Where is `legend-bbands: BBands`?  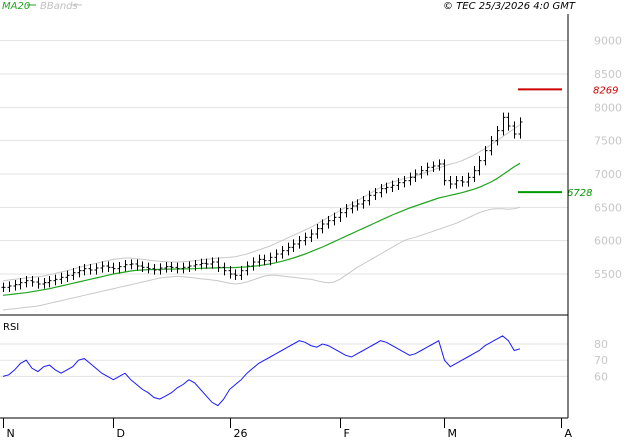
legend-bbands: BBands is located at coordinates (59, 6).